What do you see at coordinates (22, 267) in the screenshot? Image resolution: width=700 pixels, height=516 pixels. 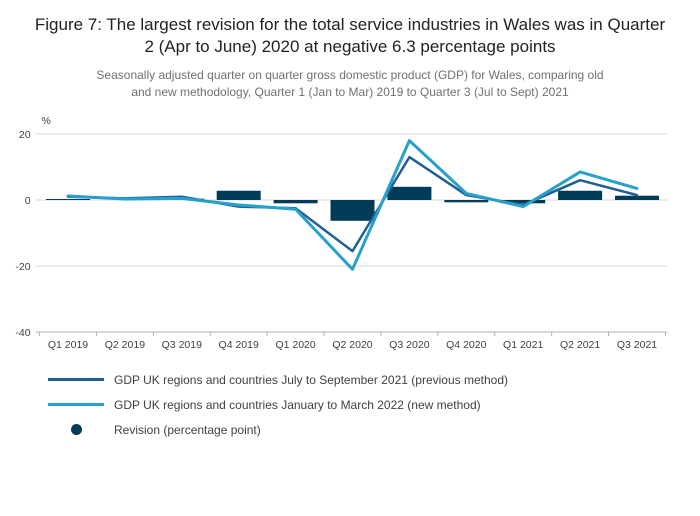 I see `y-tick-label: -20` at bounding box center [22, 267].